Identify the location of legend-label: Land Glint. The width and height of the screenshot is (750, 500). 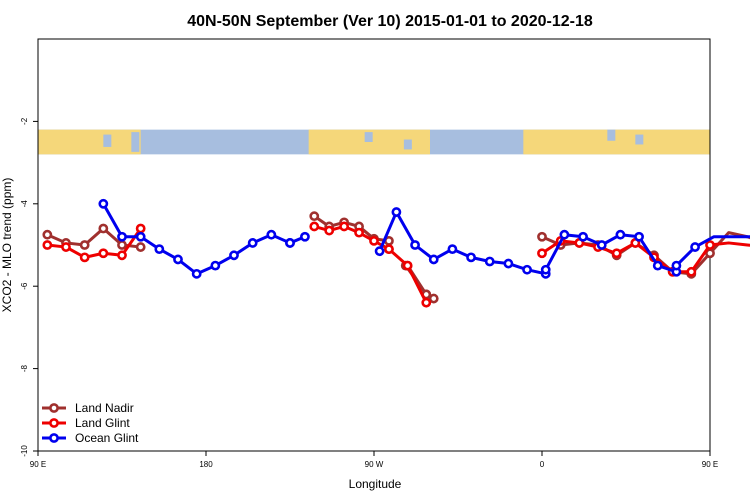
(102, 423).